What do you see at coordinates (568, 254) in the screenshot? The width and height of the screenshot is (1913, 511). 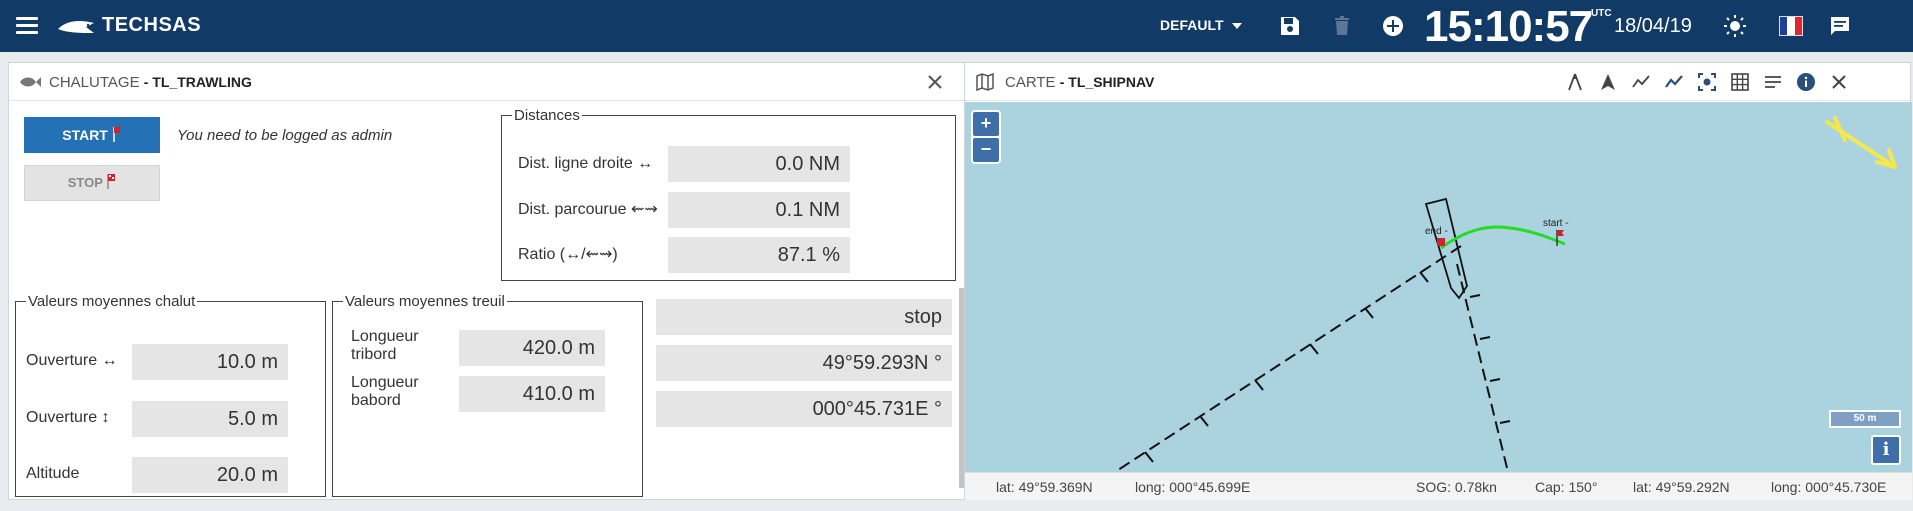 I see `ratio-label: Ratio (↔/⇜⇝)` at bounding box center [568, 254].